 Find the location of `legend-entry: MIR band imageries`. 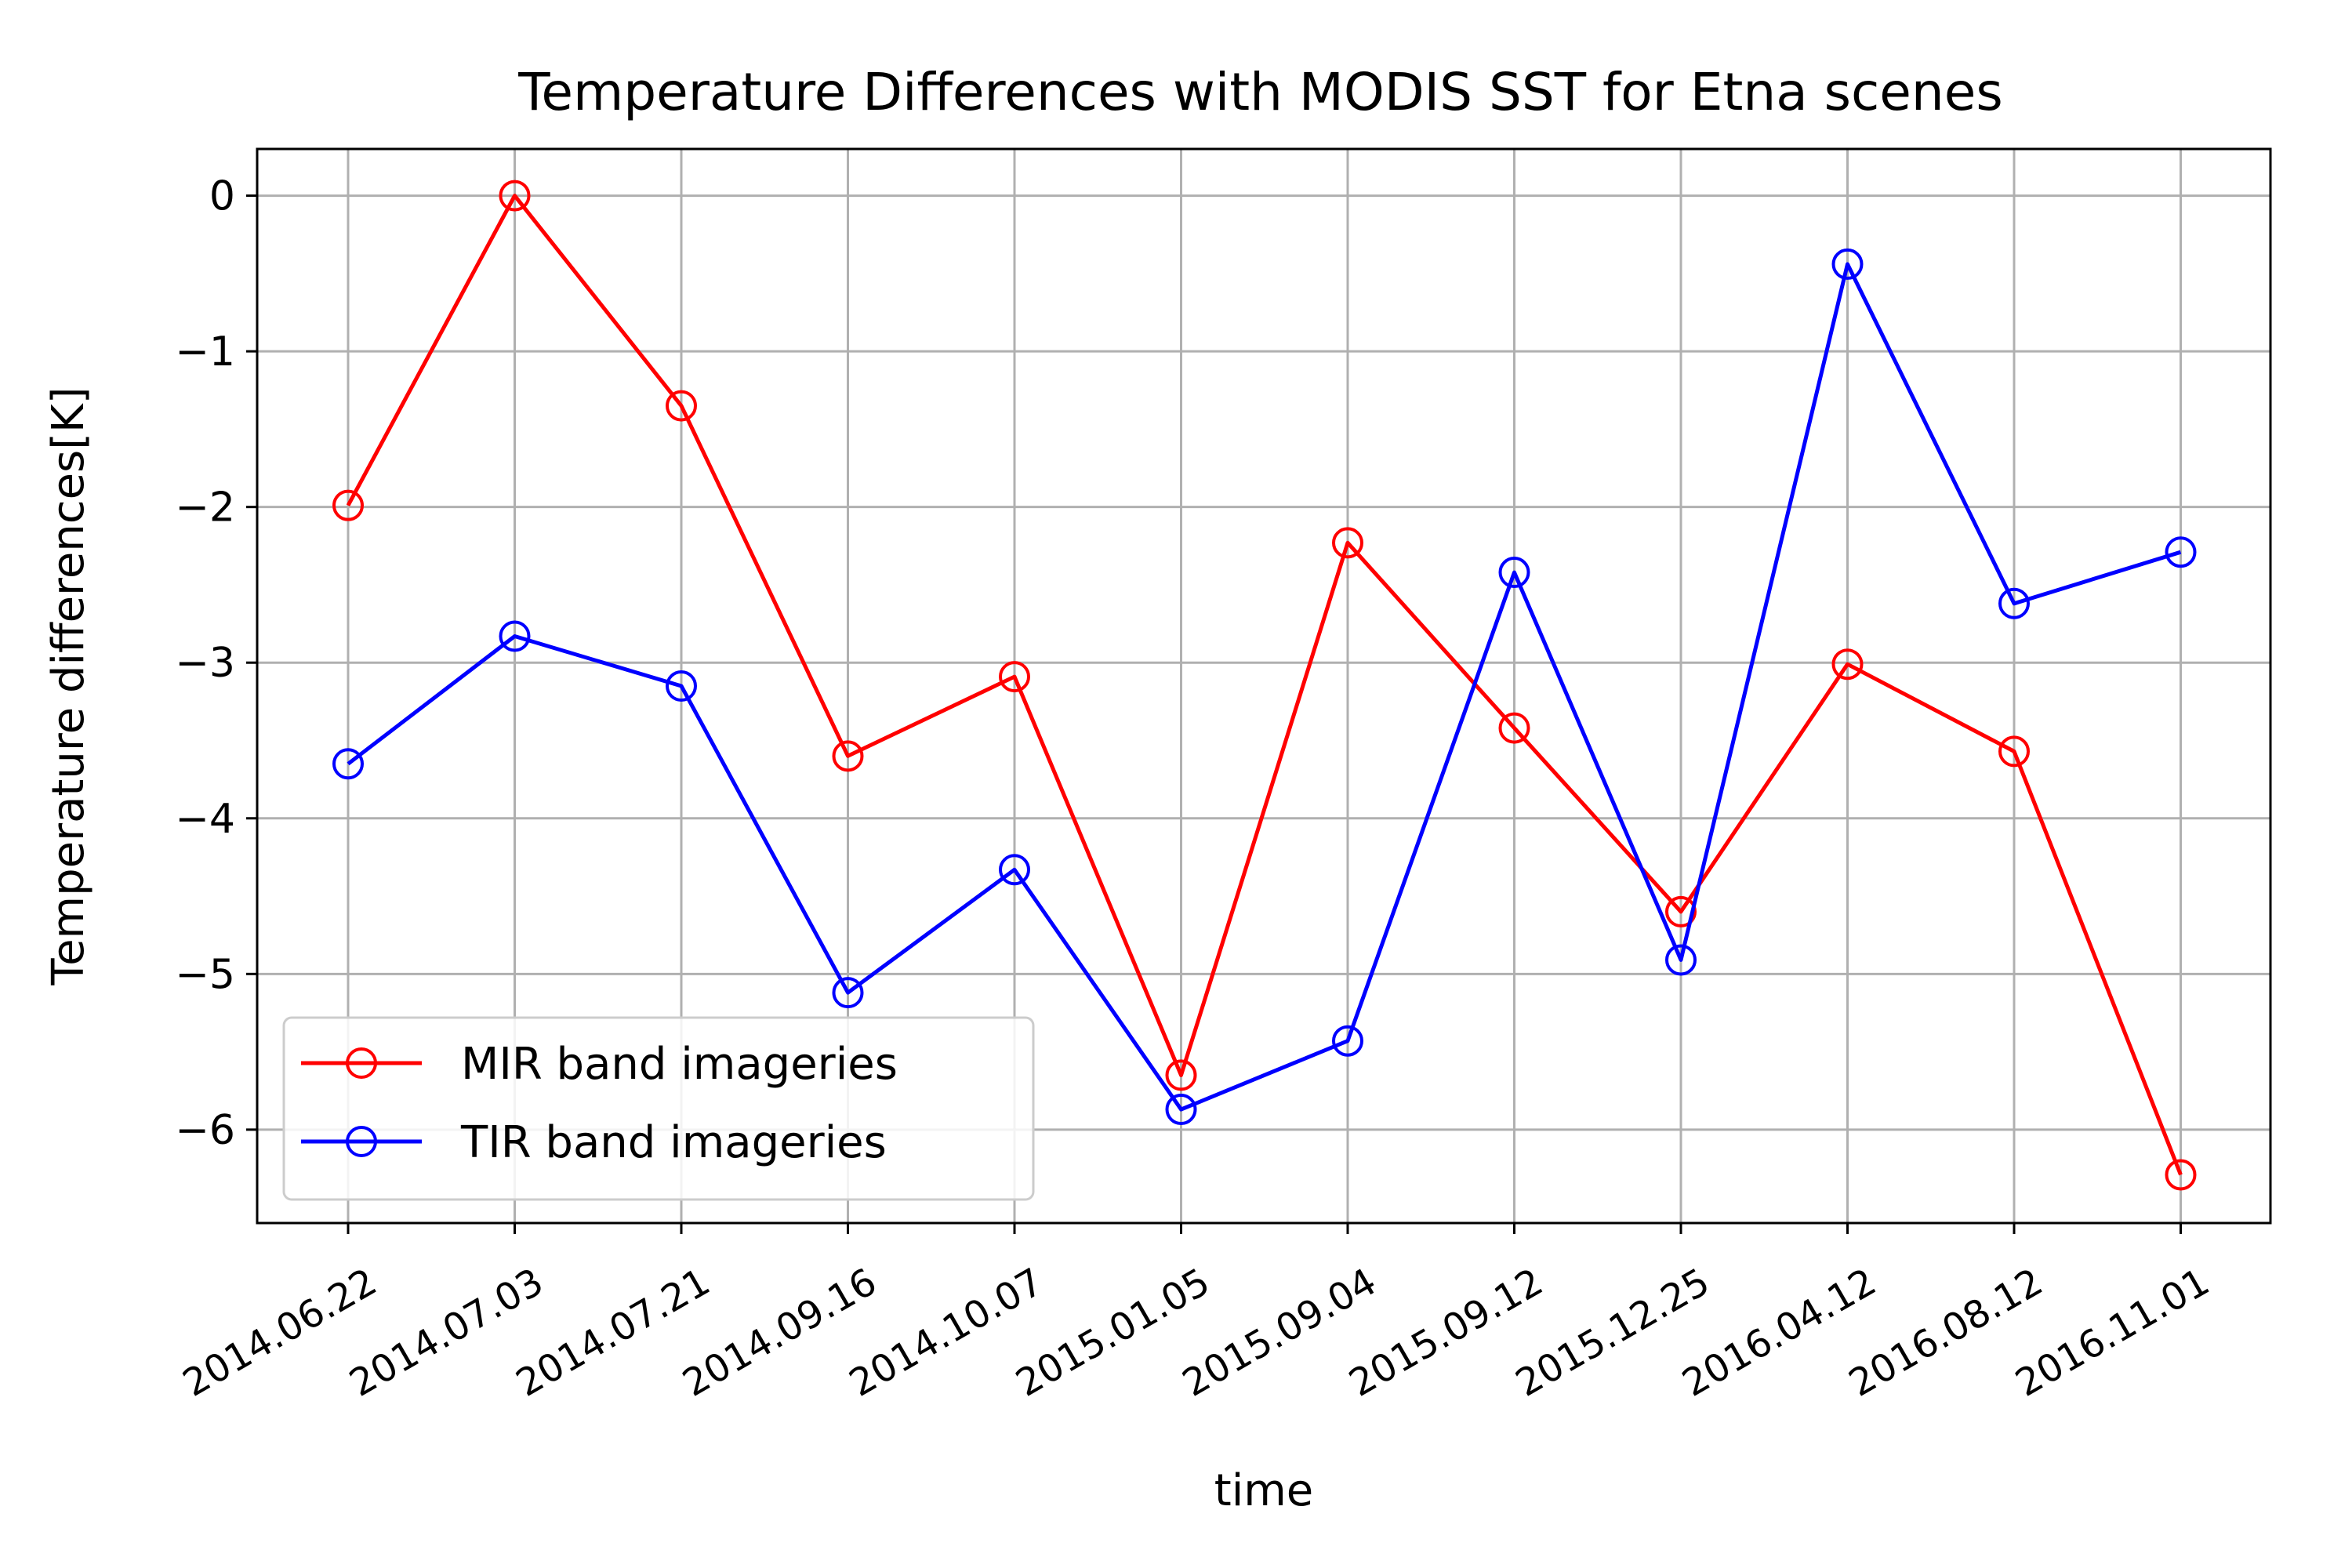

legend-entry: MIR band imageries is located at coordinates (599, 1064).